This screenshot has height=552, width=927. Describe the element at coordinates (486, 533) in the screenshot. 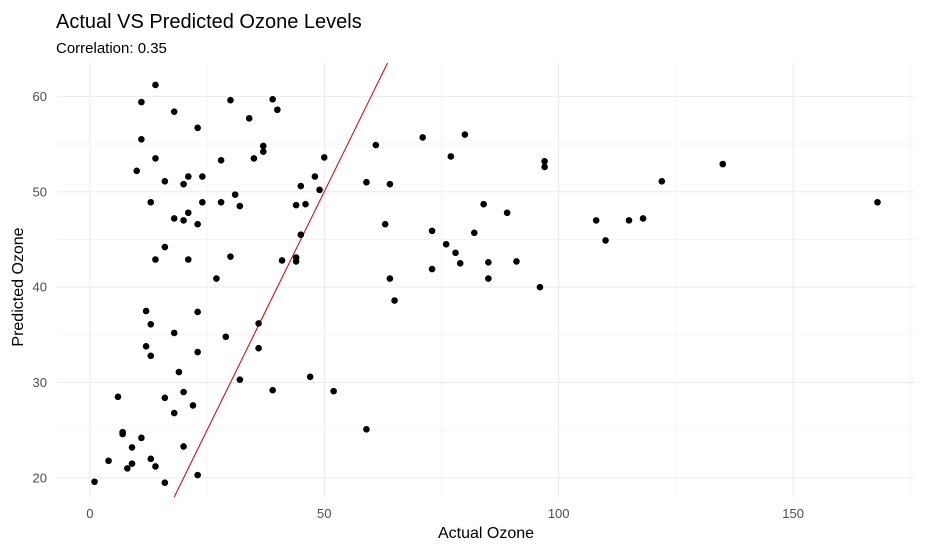

I see `x-axis-title: Actual Ozone` at that location.